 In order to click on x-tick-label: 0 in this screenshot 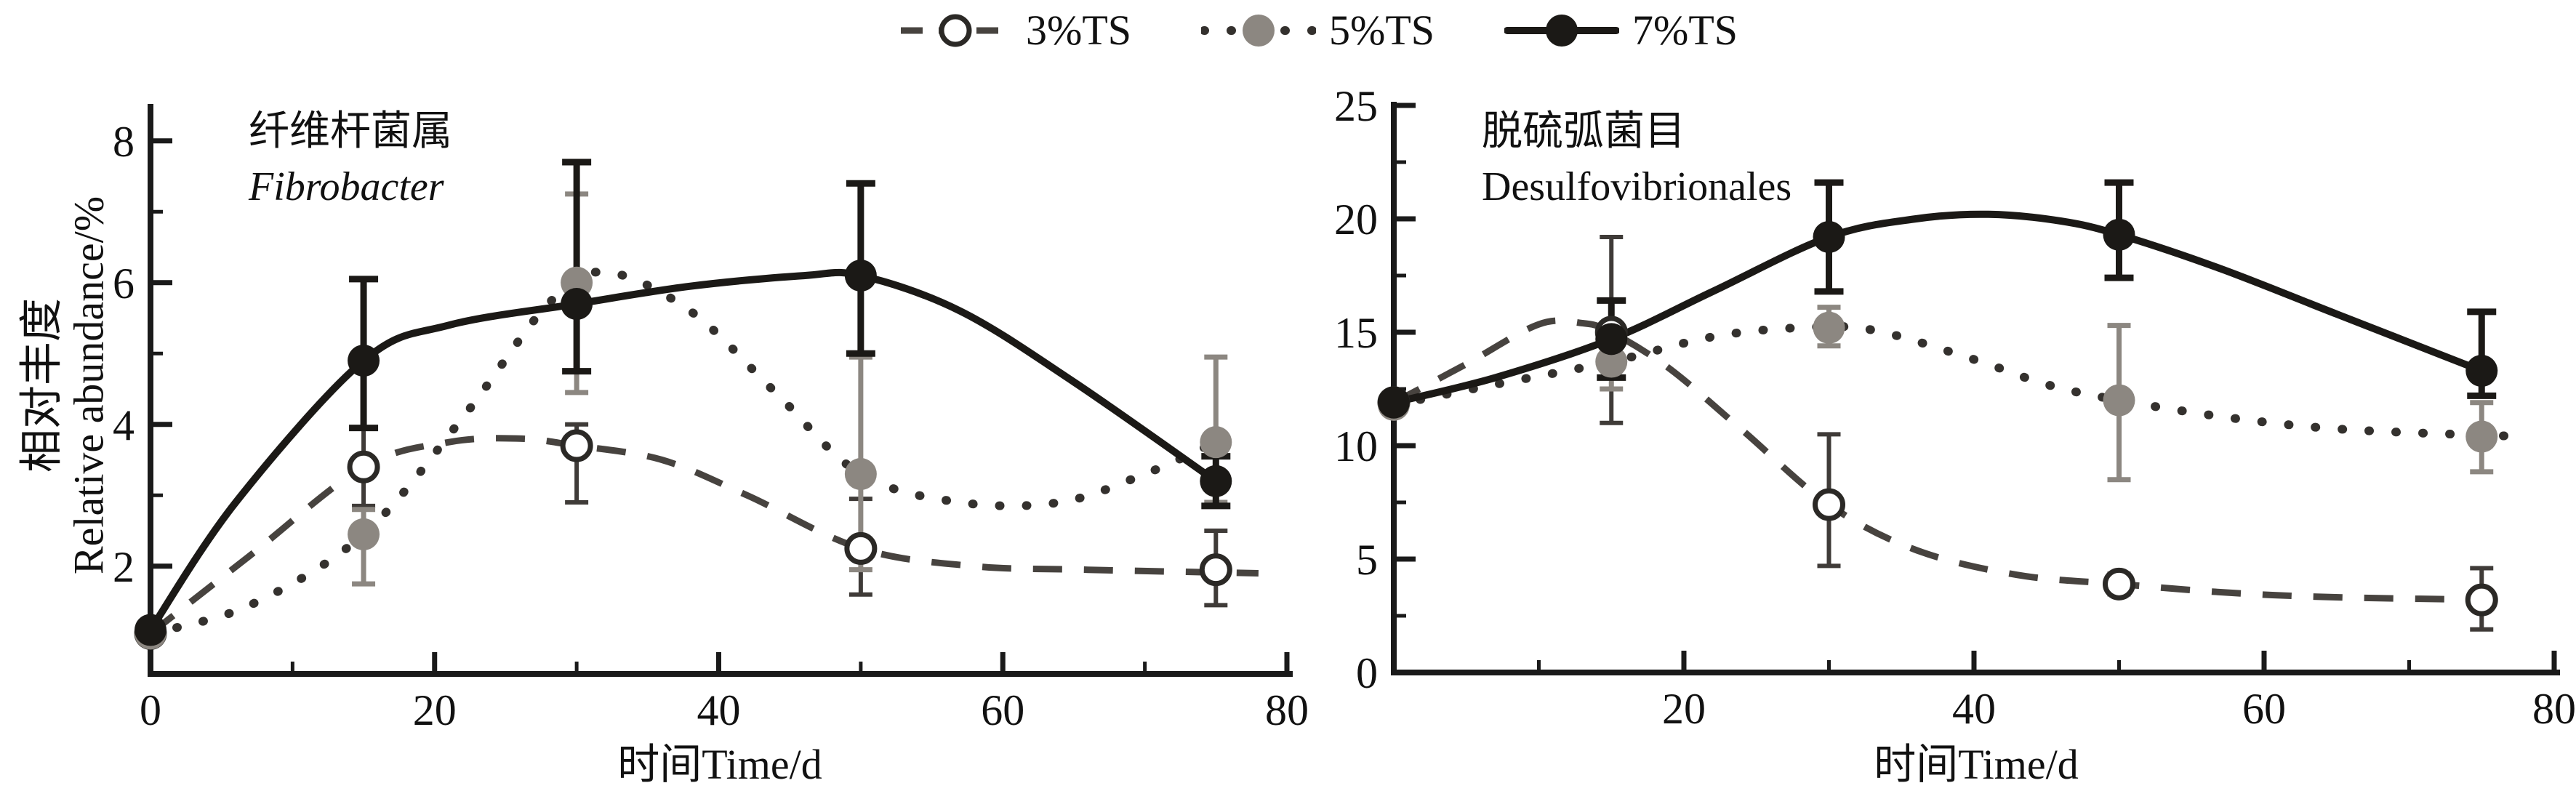, I will do `click(150, 710)`.